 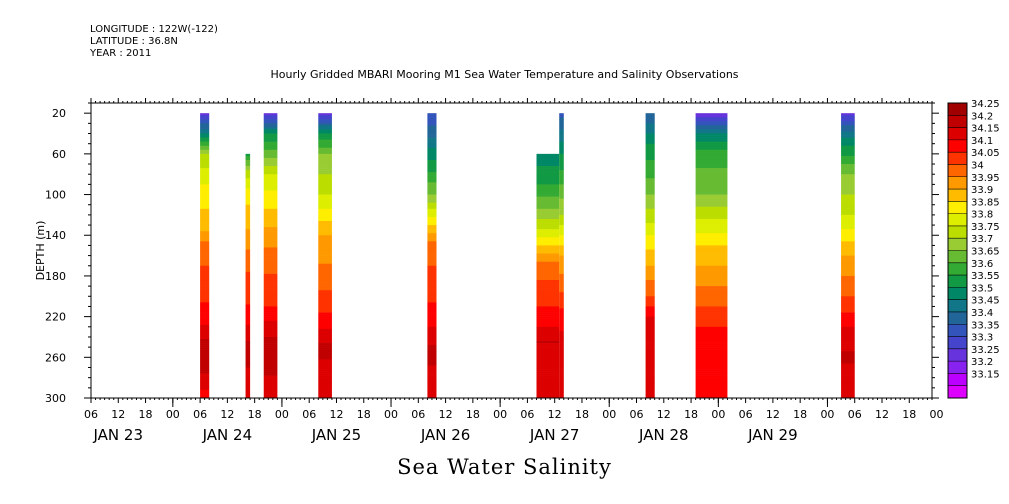 What do you see at coordinates (985, 374) in the screenshot?
I see `colorbar-label: 33.15` at bounding box center [985, 374].